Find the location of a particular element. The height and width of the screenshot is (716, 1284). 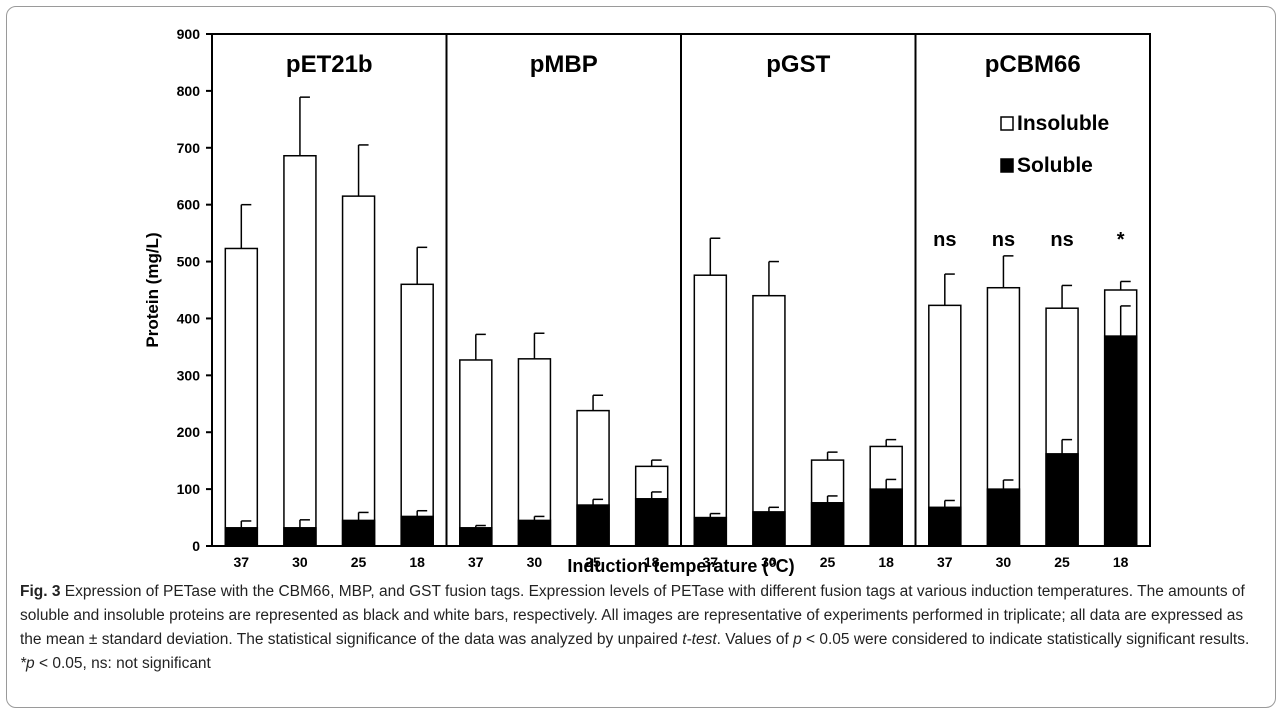

y-tick-label: 400 is located at coordinates (189, 318).